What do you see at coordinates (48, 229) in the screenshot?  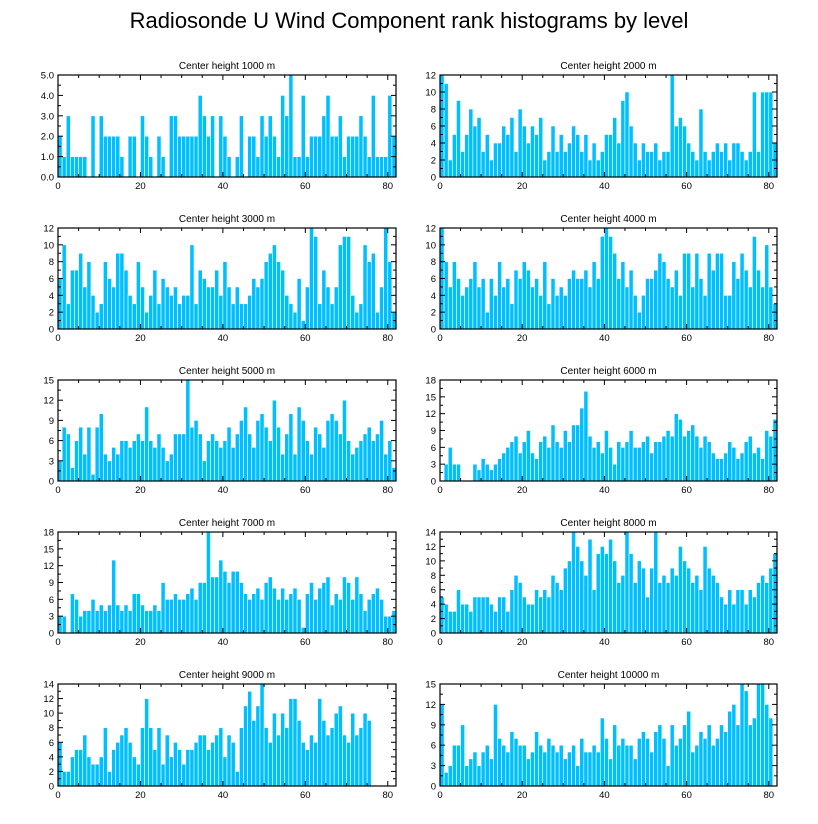 I see `y-tick-label: 12` at bounding box center [48, 229].